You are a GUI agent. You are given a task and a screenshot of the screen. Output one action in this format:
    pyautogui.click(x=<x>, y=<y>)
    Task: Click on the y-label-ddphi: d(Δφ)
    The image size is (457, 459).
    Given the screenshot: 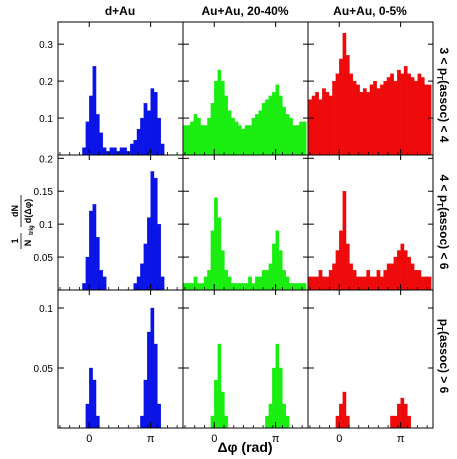 What is the action you would take?
    pyautogui.click(x=28, y=211)
    